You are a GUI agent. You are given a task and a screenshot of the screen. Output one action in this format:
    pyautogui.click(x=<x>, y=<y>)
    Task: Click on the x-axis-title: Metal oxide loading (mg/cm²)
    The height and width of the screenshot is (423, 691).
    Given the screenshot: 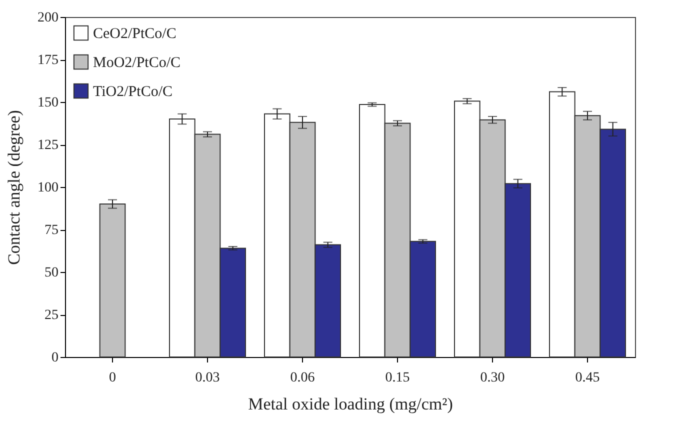 What is the action you would take?
    pyautogui.click(x=350, y=404)
    